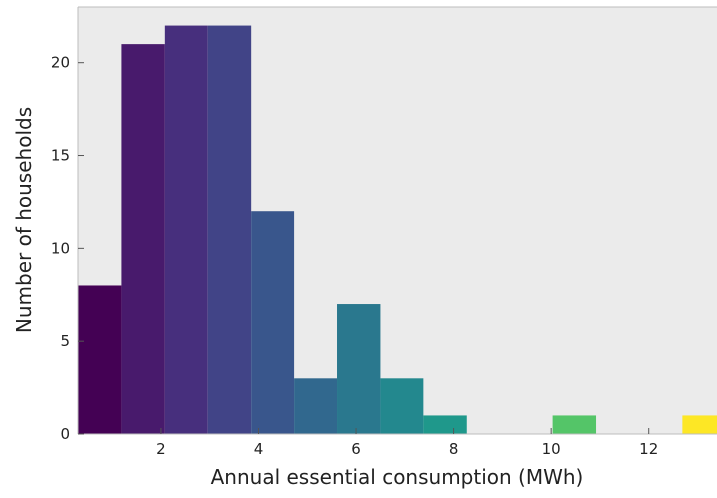 This screenshot has height=498, width=717. I want to click on x-ticks-group: 2 4 6 8 10 12, so click(407, 443).